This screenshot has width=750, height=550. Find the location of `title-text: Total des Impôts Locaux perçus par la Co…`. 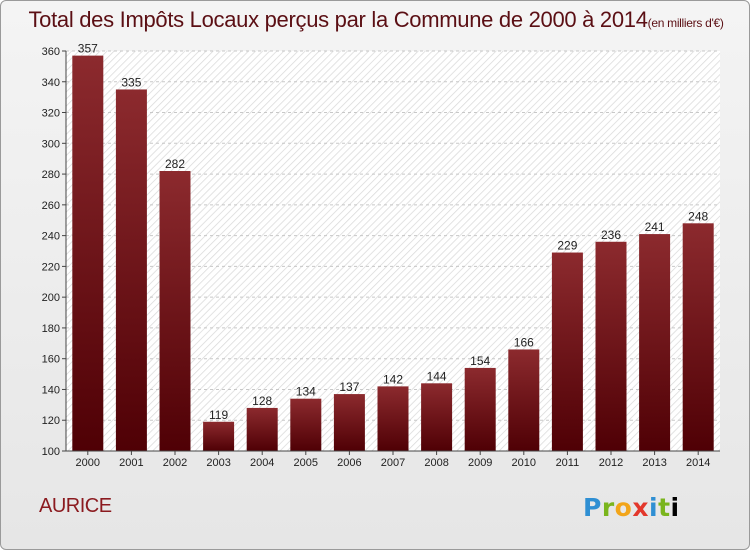

title-text: Total des Impôts Locaux perçus par la Co… is located at coordinates (338, 19).